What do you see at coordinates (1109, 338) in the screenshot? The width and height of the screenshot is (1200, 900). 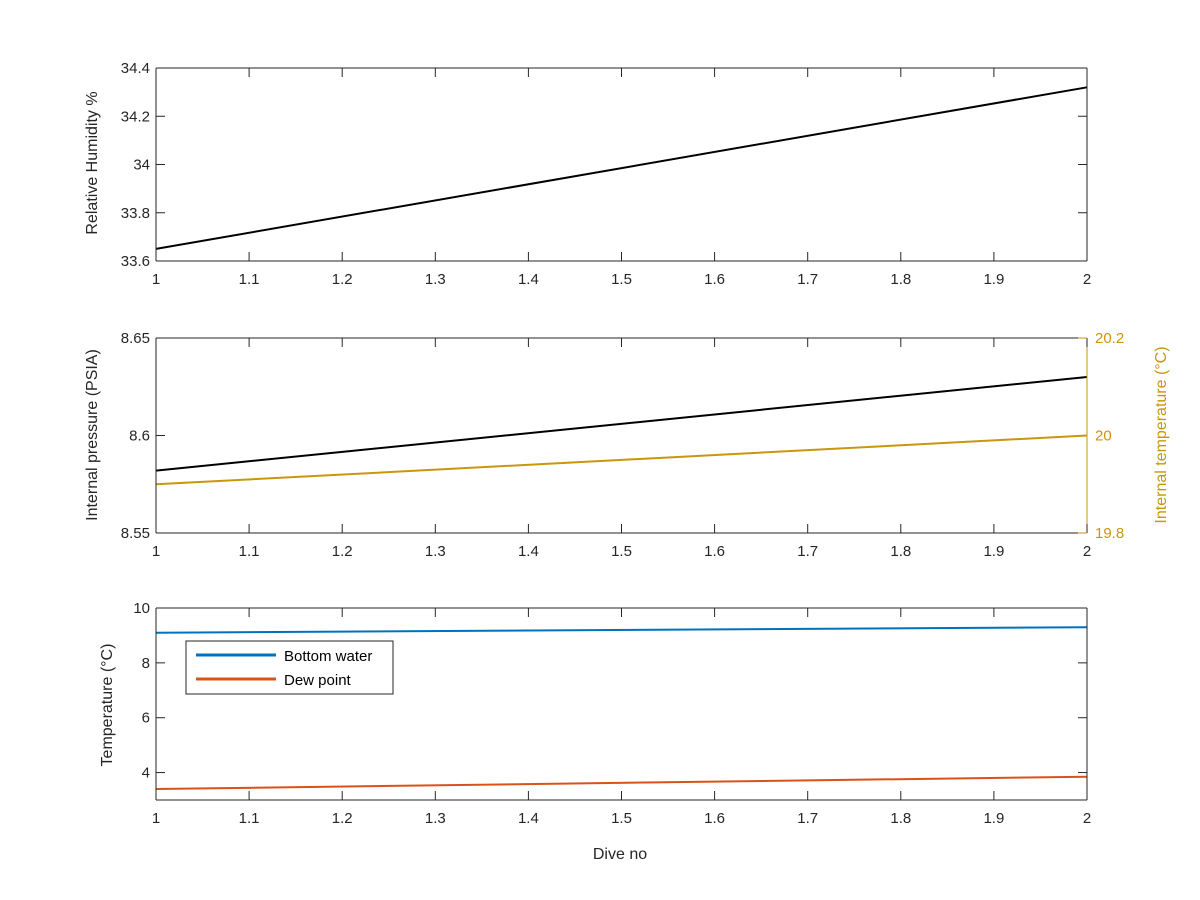 I see `pressure-right-y-tick-label: 20.2` at bounding box center [1109, 338].